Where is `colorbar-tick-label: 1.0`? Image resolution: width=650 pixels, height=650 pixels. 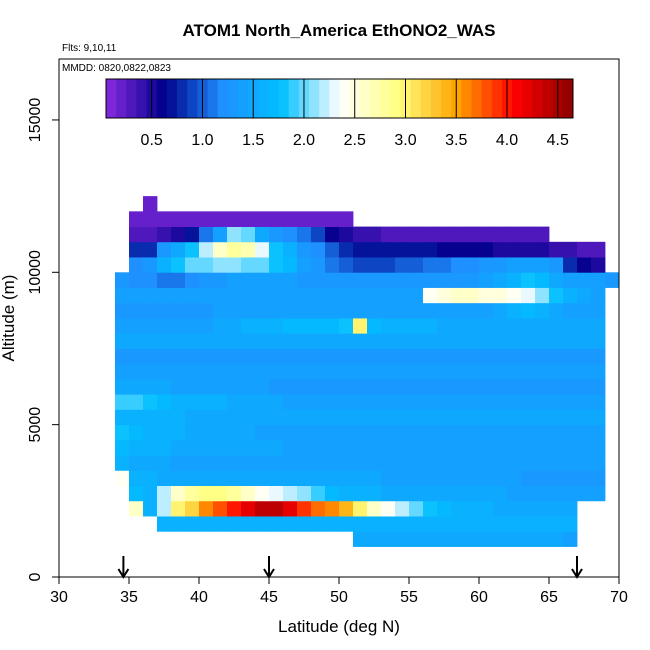 colorbar-tick-label: 1.0 is located at coordinates (202, 140).